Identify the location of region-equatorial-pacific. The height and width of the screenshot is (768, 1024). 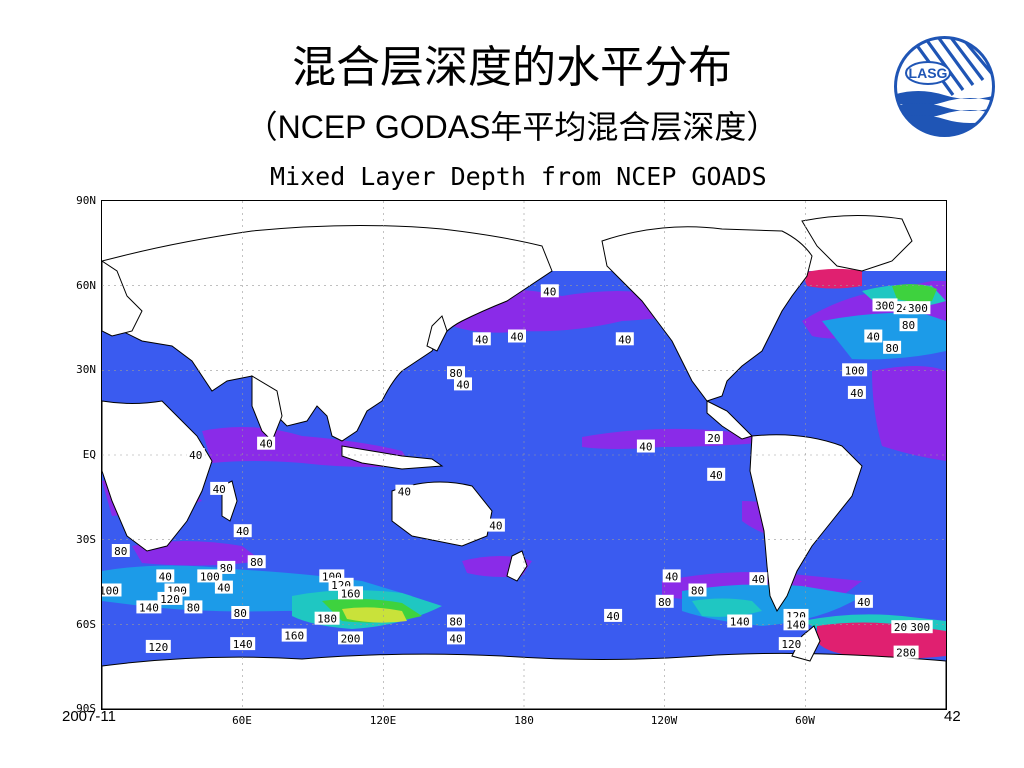
(682, 438).